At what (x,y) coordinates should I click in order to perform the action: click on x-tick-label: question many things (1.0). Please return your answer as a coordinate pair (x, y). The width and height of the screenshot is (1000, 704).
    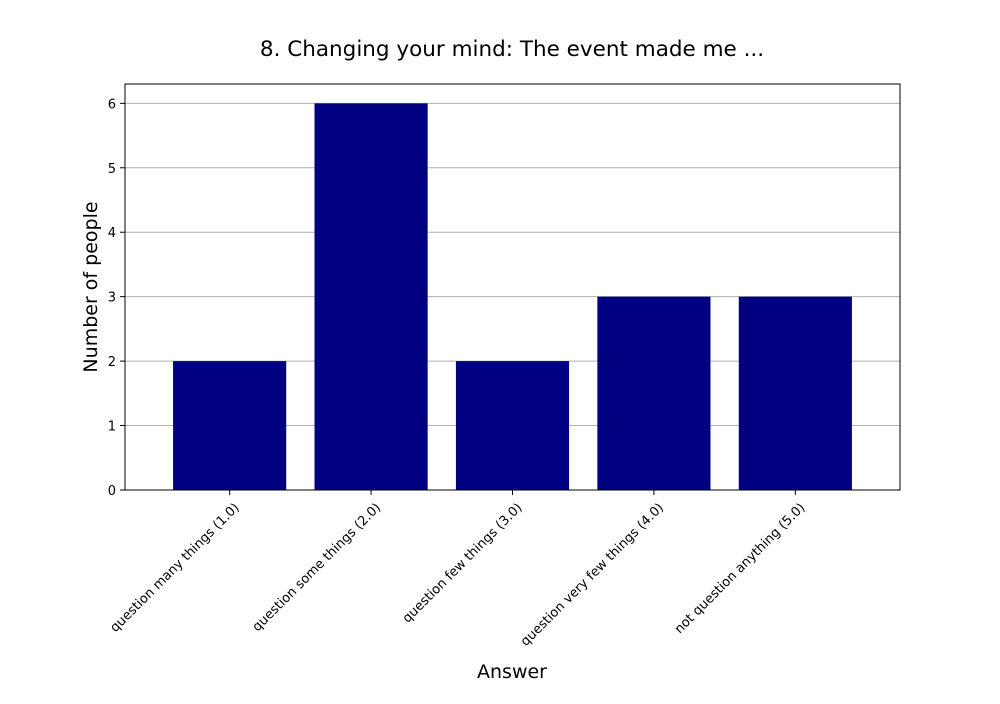
    Looking at the image, I should click on (175, 567).